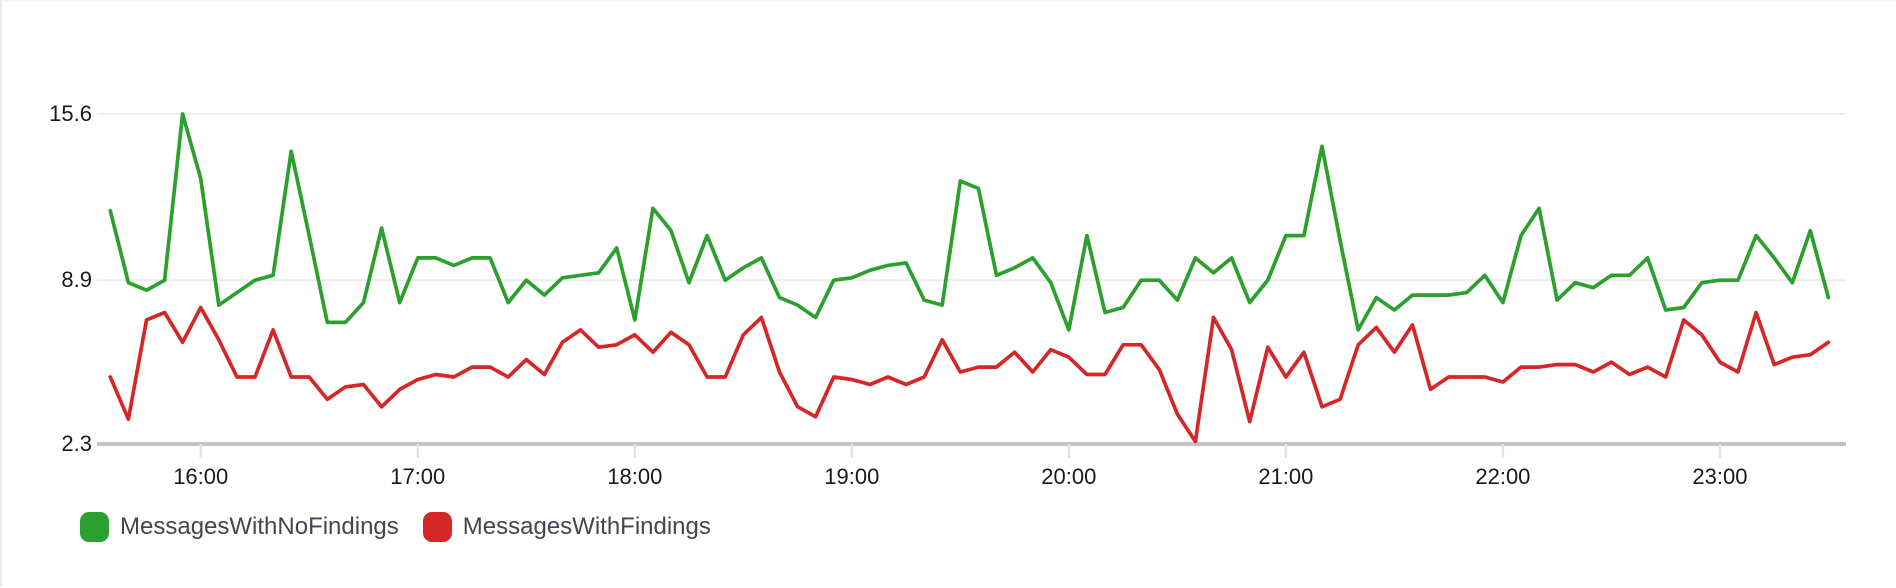  I want to click on legend-color-swatch-red-icon, so click(437, 527).